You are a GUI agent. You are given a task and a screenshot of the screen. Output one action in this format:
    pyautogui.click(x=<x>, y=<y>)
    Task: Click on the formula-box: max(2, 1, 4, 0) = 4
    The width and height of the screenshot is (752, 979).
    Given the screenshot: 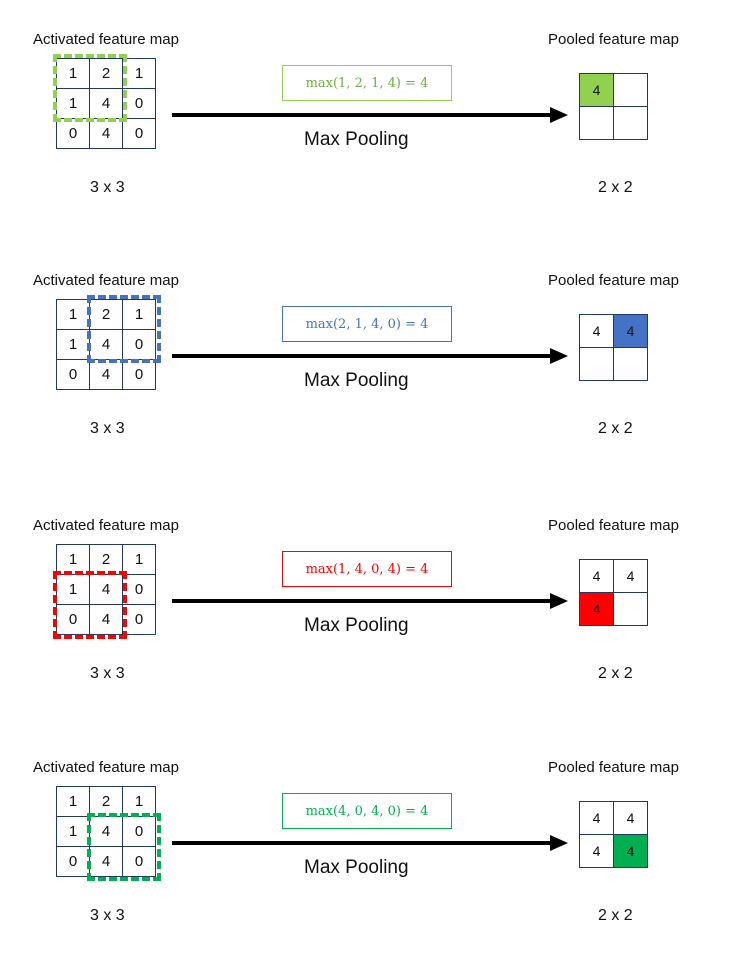 What is the action you would take?
    pyautogui.click(x=367, y=324)
    